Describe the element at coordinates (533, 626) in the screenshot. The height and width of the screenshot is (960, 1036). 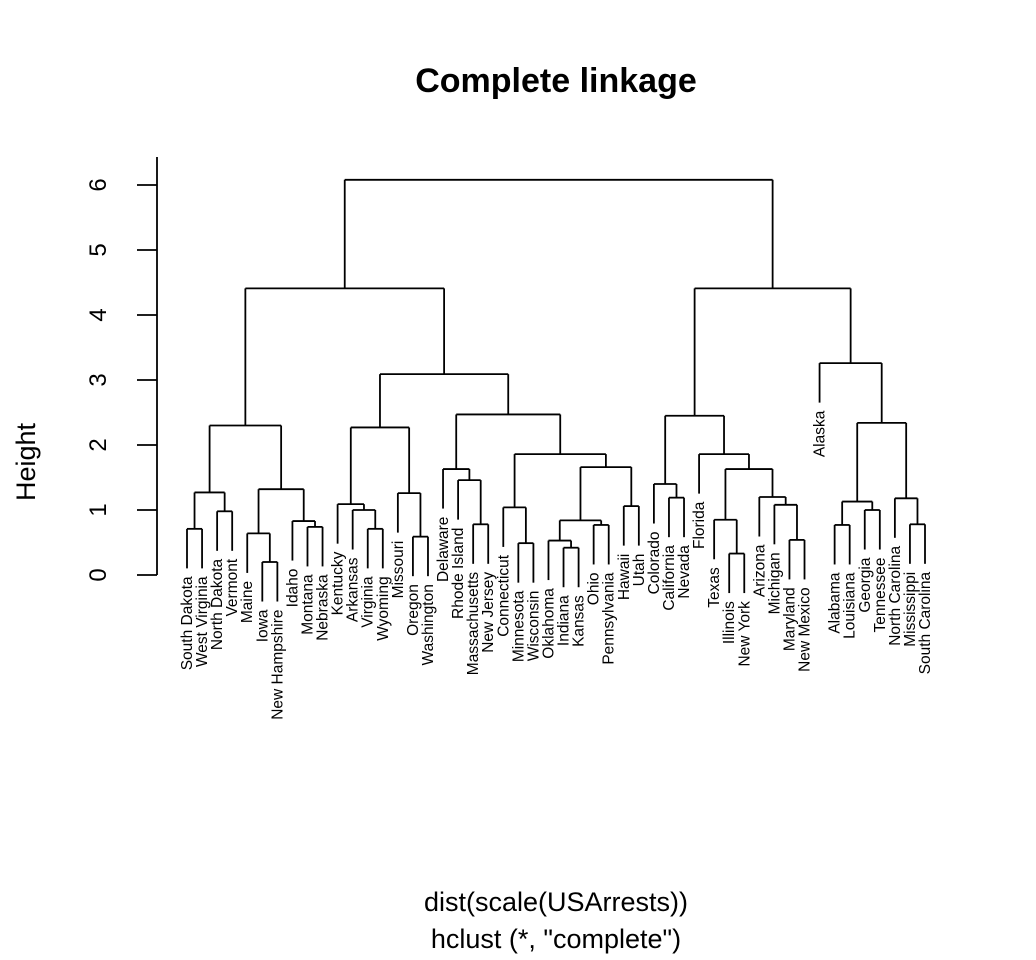
I see `leaf-label: Wisconsin` at that location.